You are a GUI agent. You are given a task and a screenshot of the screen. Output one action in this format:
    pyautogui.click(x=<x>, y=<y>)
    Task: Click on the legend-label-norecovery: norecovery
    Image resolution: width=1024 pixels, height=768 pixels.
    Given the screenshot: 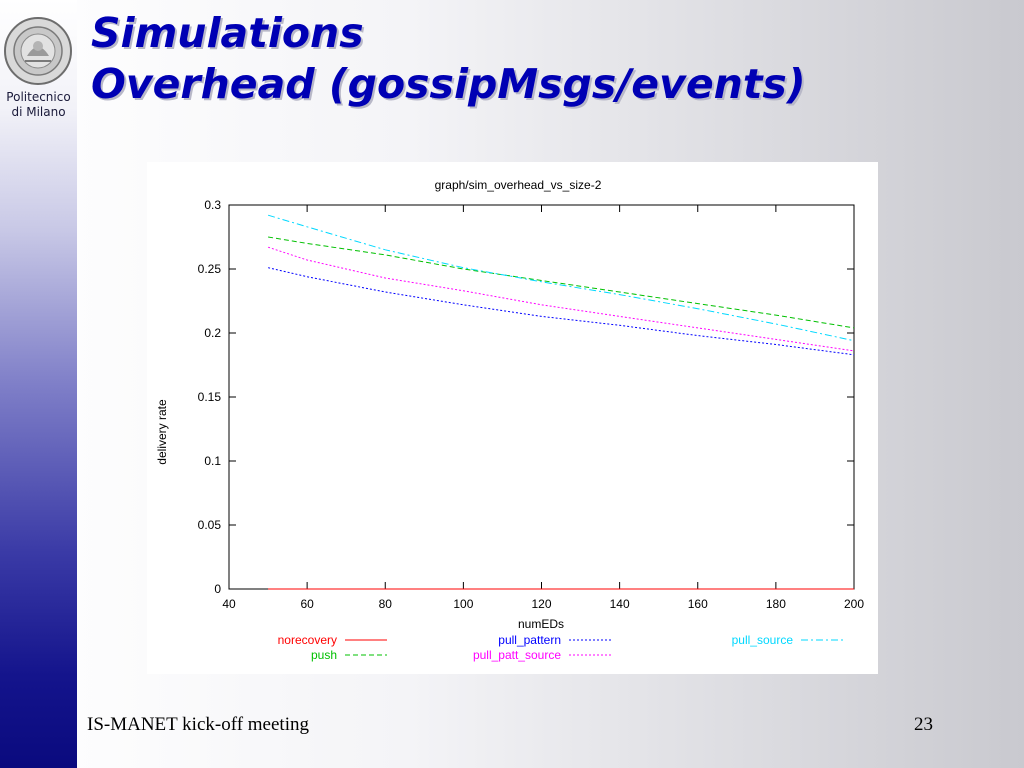 What is the action you would take?
    pyautogui.click(x=307, y=640)
    